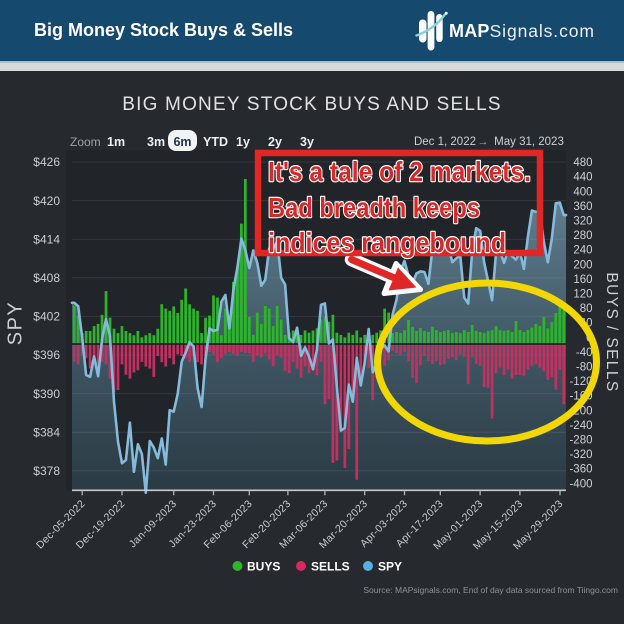 This screenshot has height=624, width=624. I want to click on svg-text: $390, so click(46, 394).